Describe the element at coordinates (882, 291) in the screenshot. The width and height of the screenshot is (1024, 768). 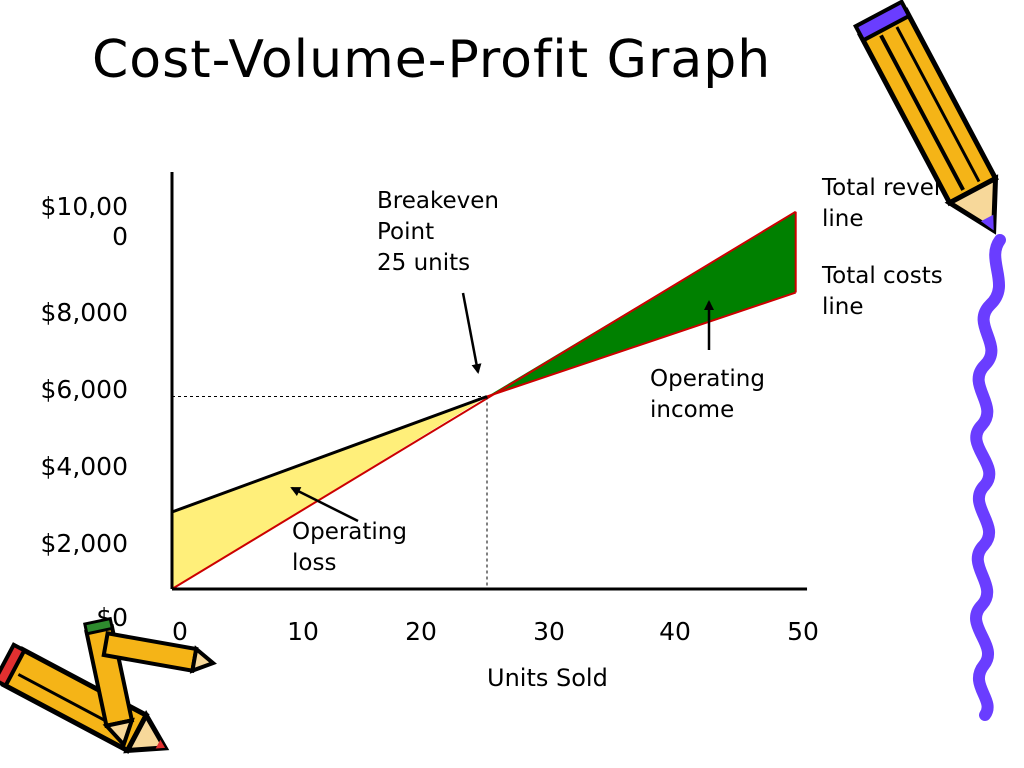
I see `total-costs-label: Total costs line` at that location.